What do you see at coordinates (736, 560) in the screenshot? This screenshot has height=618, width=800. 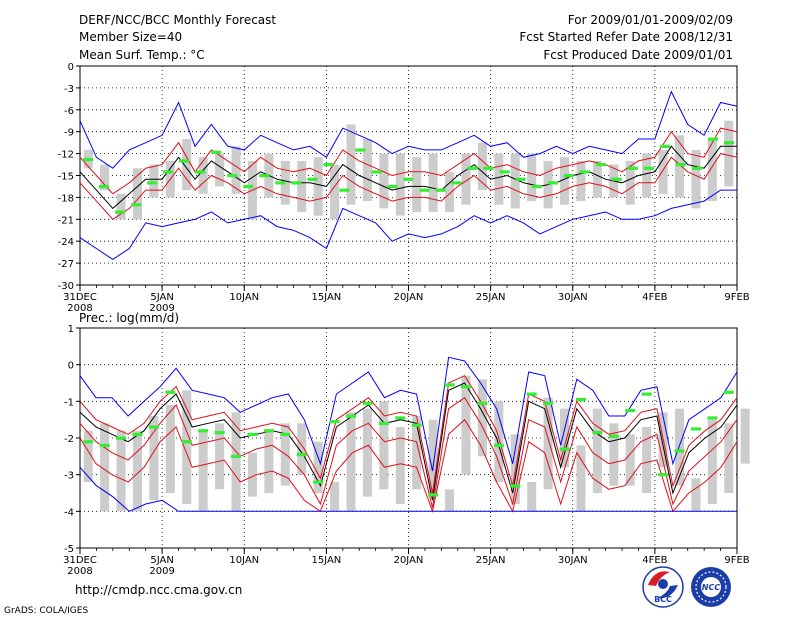 I see `prec-xtick-label: 9FEB` at bounding box center [736, 560].